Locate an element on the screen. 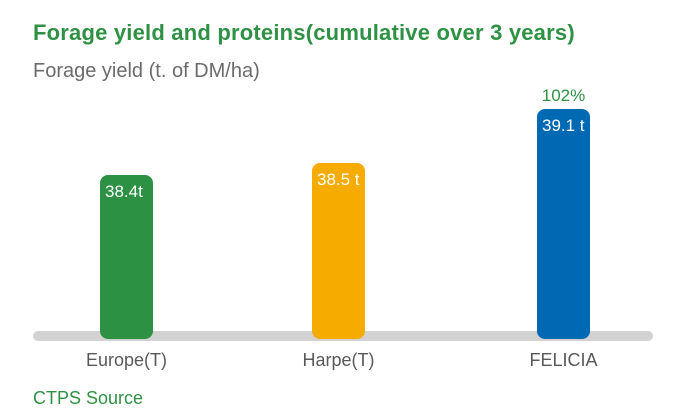  bar-value-label-europe: 38.4t is located at coordinates (124, 191).